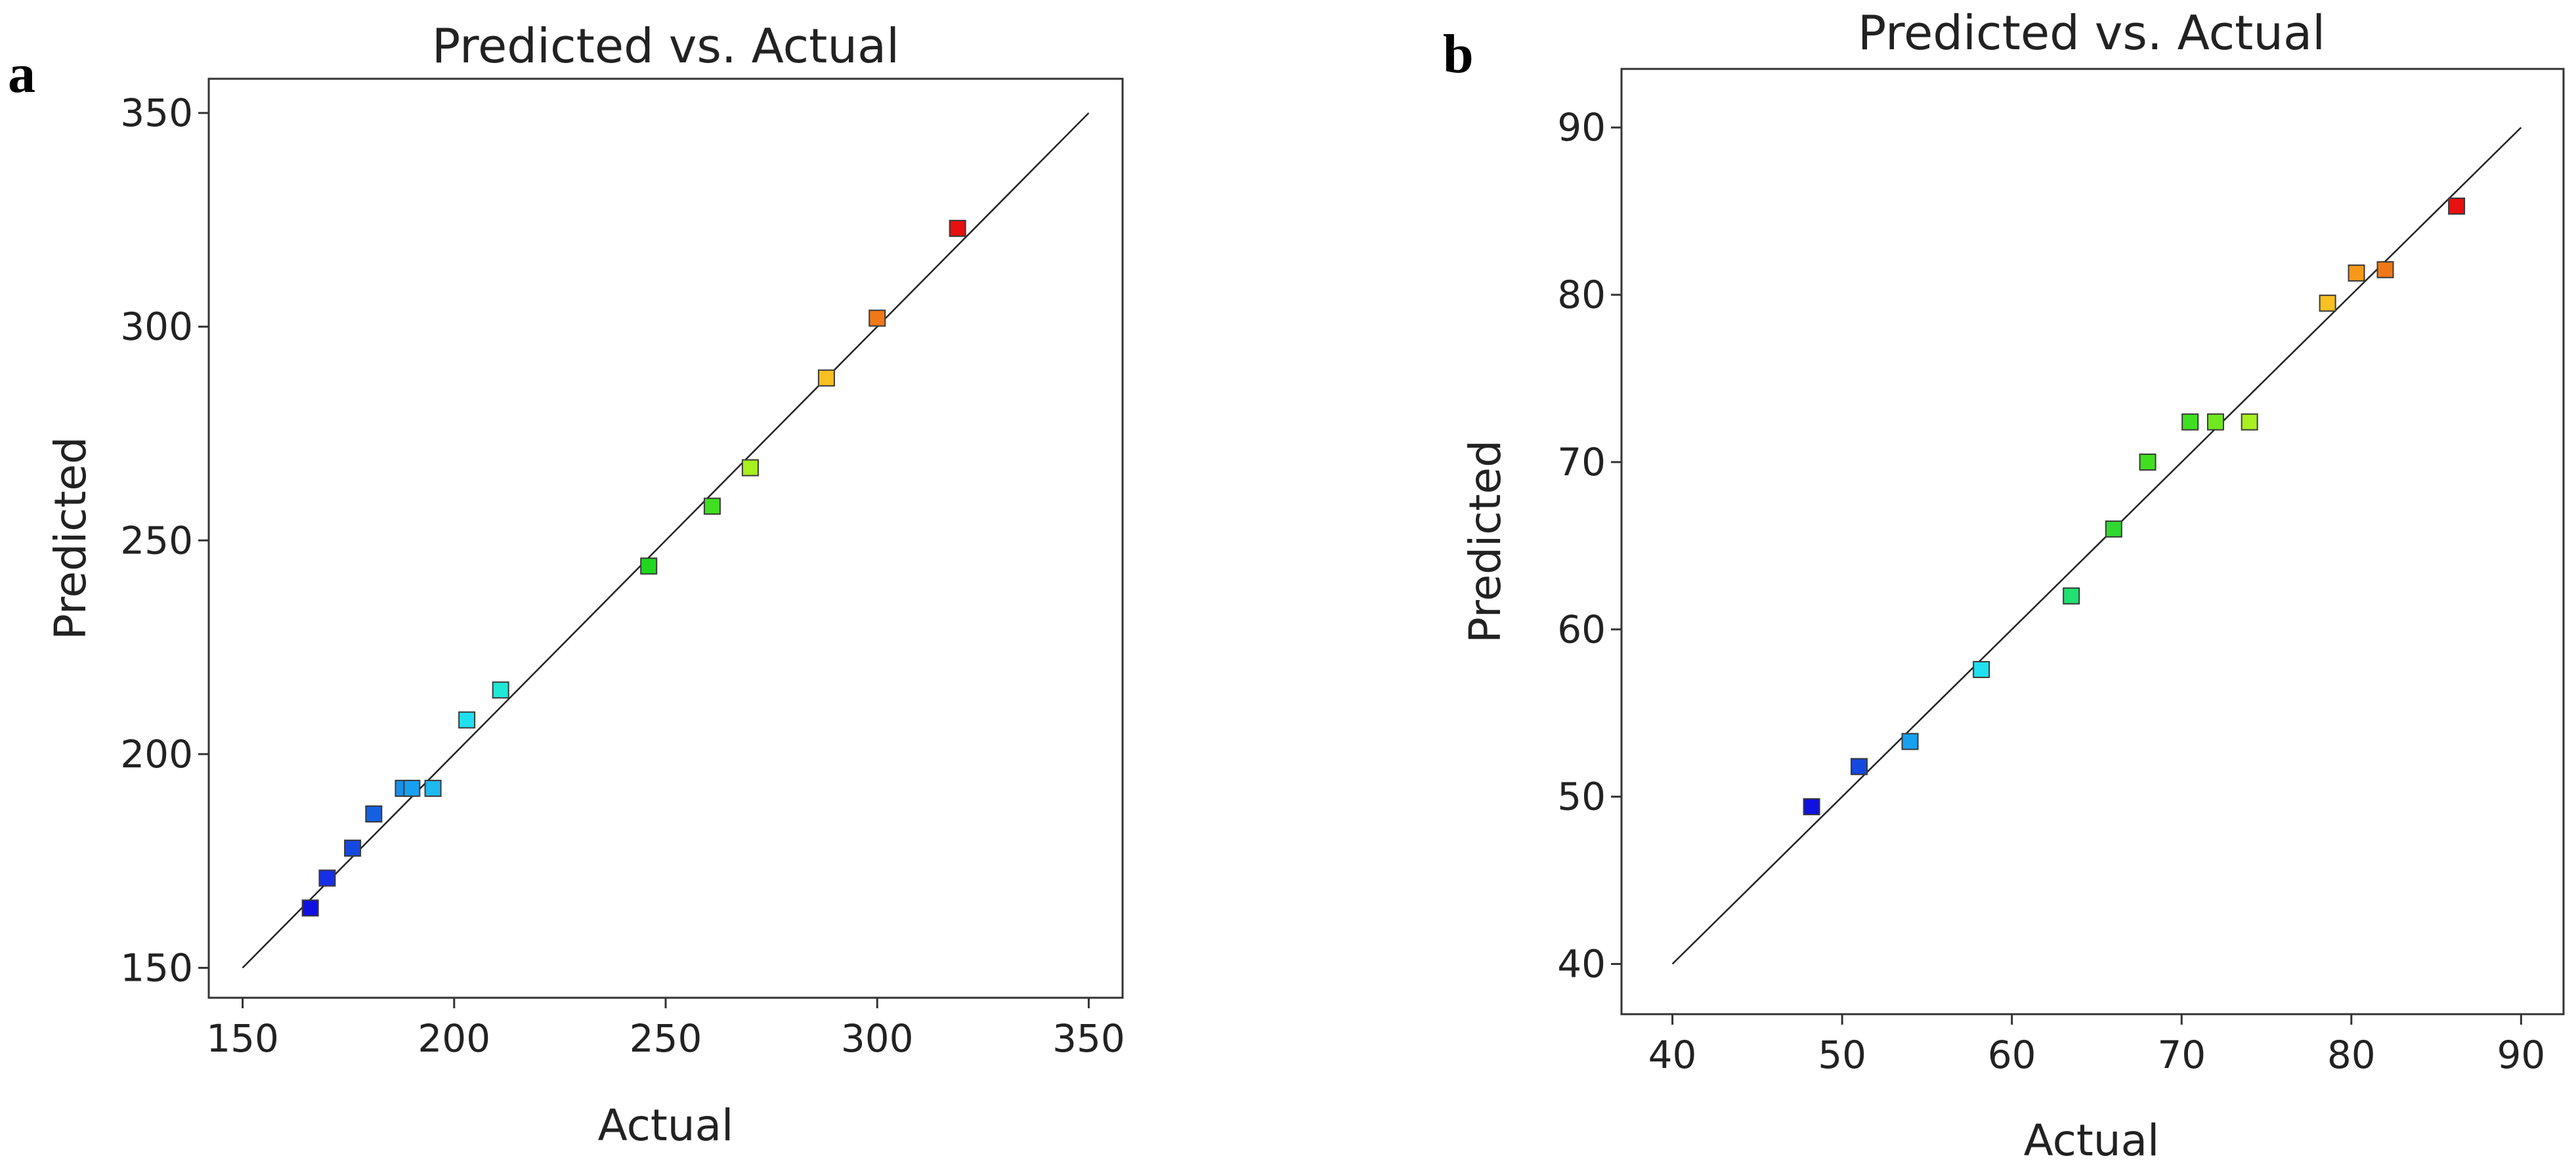 Image resolution: width=2576 pixels, height=1175 pixels. I want to click on y-tick-label: 80, so click(1581, 294).